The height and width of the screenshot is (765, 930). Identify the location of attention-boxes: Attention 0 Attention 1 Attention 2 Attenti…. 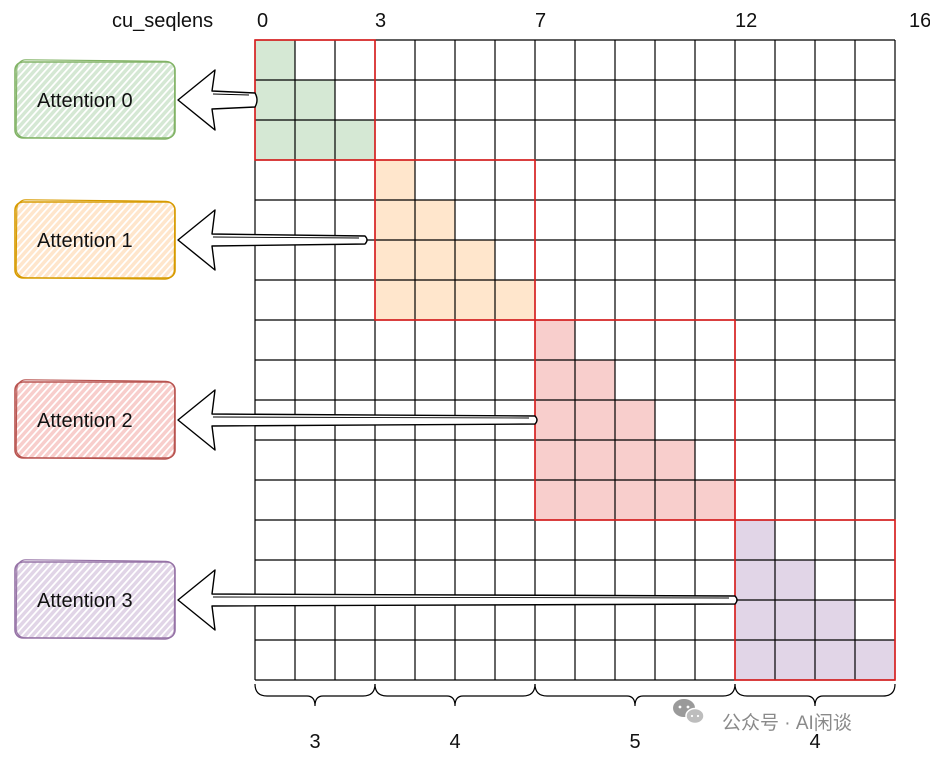
(88, 349).